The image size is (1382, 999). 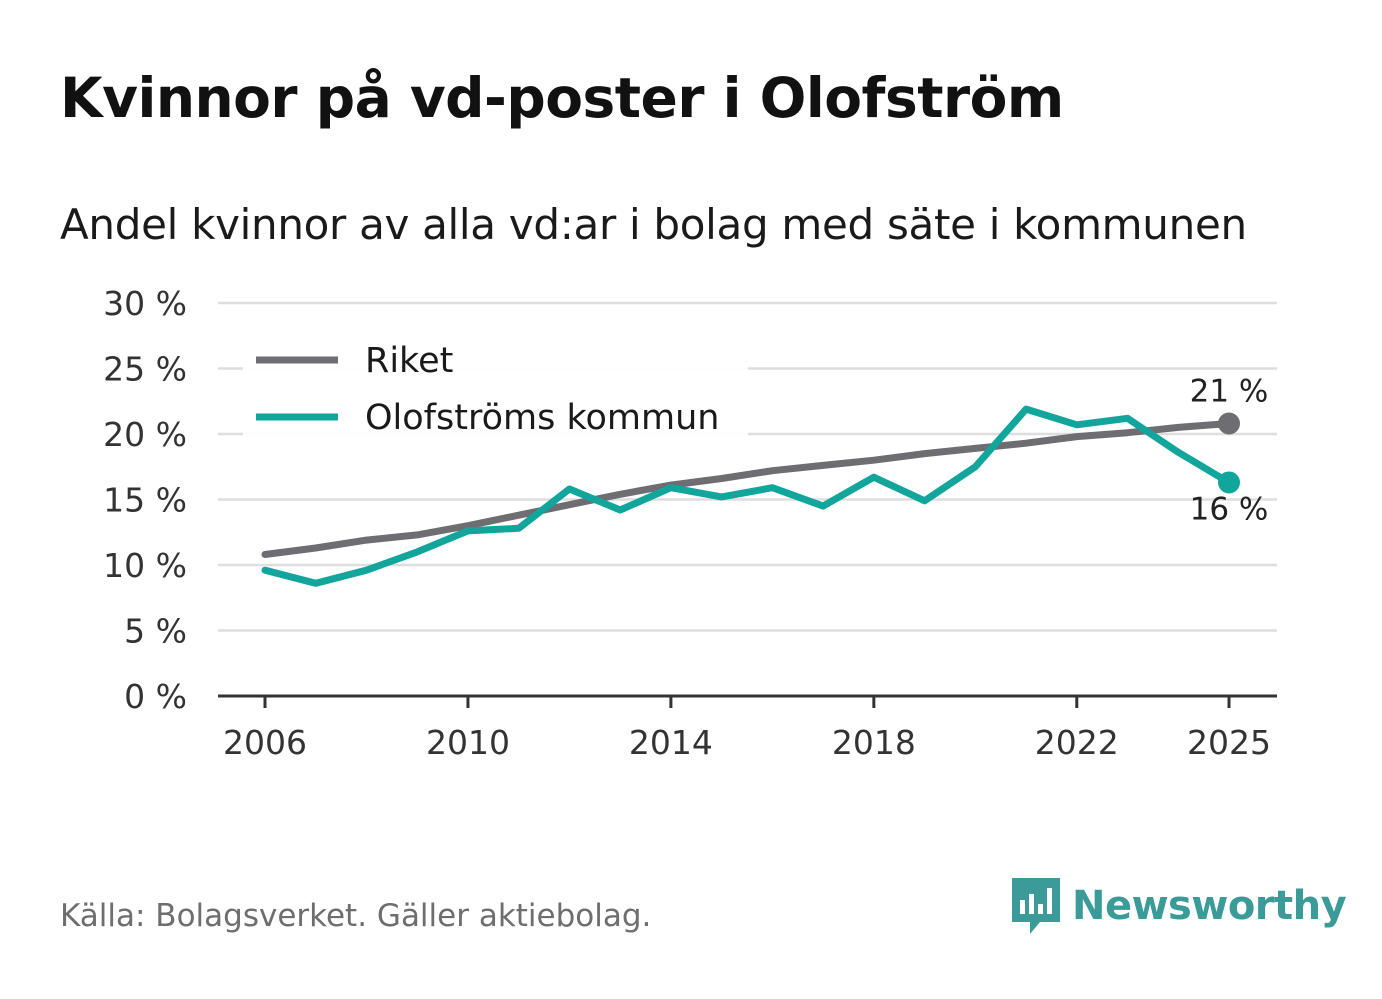 What do you see at coordinates (468, 742) in the screenshot?
I see `x-tick-label: 2010` at bounding box center [468, 742].